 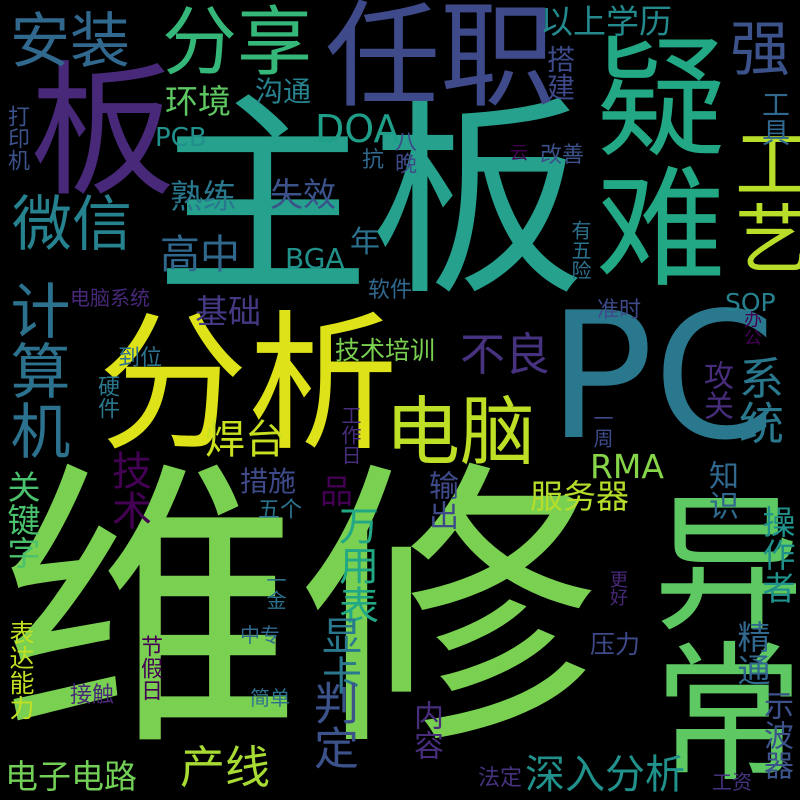 What do you see at coordinates (627, 466) in the screenshot?
I see `word-rma: RMA` at bounding box center [627, 466].